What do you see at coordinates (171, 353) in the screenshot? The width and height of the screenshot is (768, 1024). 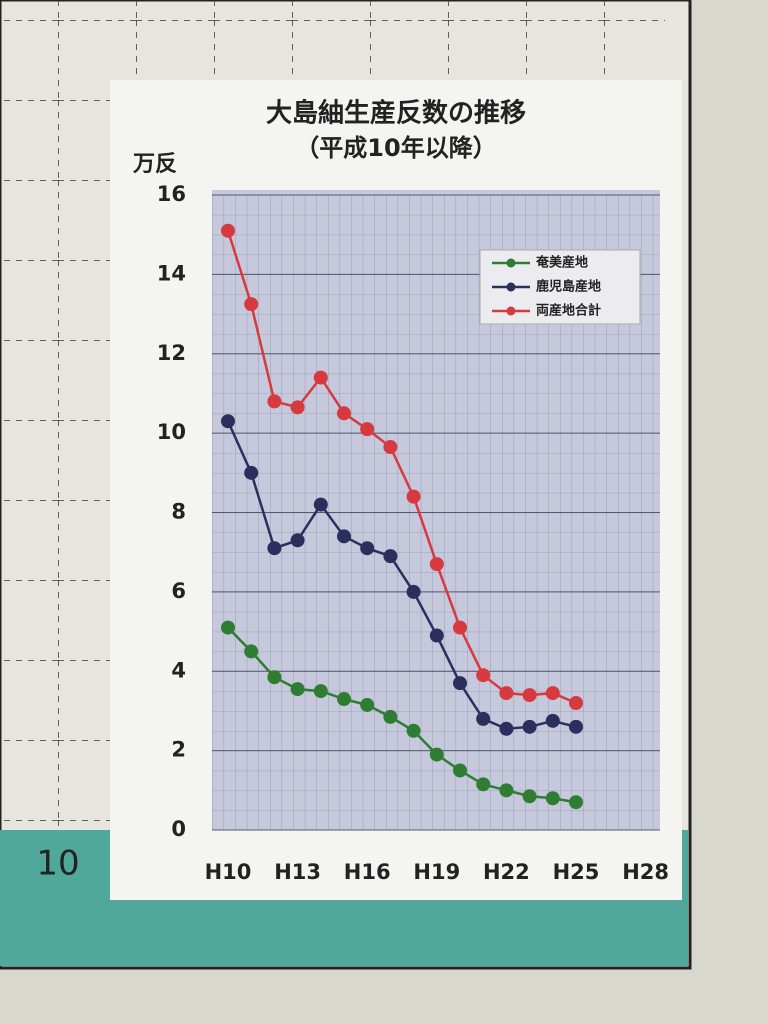 I see `y-tick-label: 12` at bounding box center [171, 353].